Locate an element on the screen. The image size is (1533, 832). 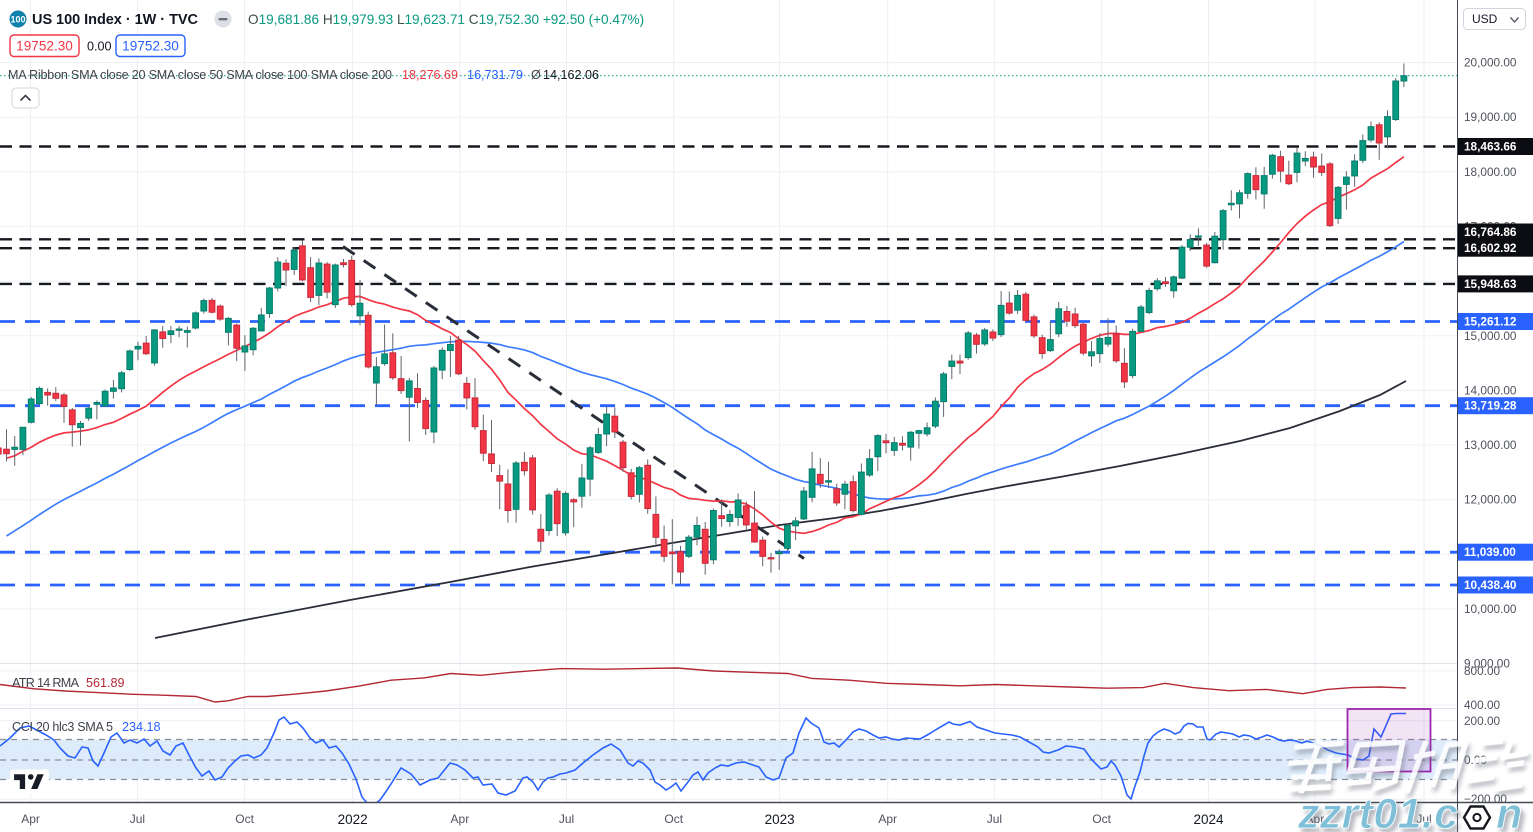
svg-text: 19,000.00 is located at coordinates (1490, 117).